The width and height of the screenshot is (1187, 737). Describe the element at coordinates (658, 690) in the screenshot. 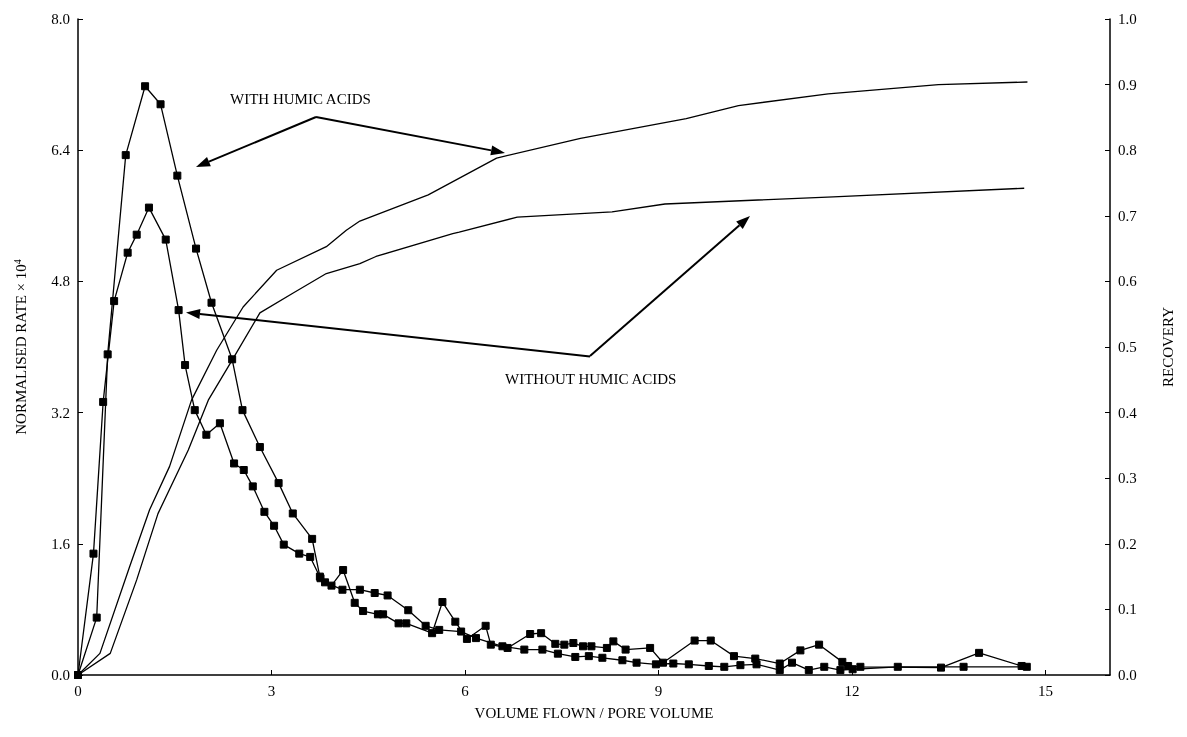

I see `x-tick-label: 9` at that location.